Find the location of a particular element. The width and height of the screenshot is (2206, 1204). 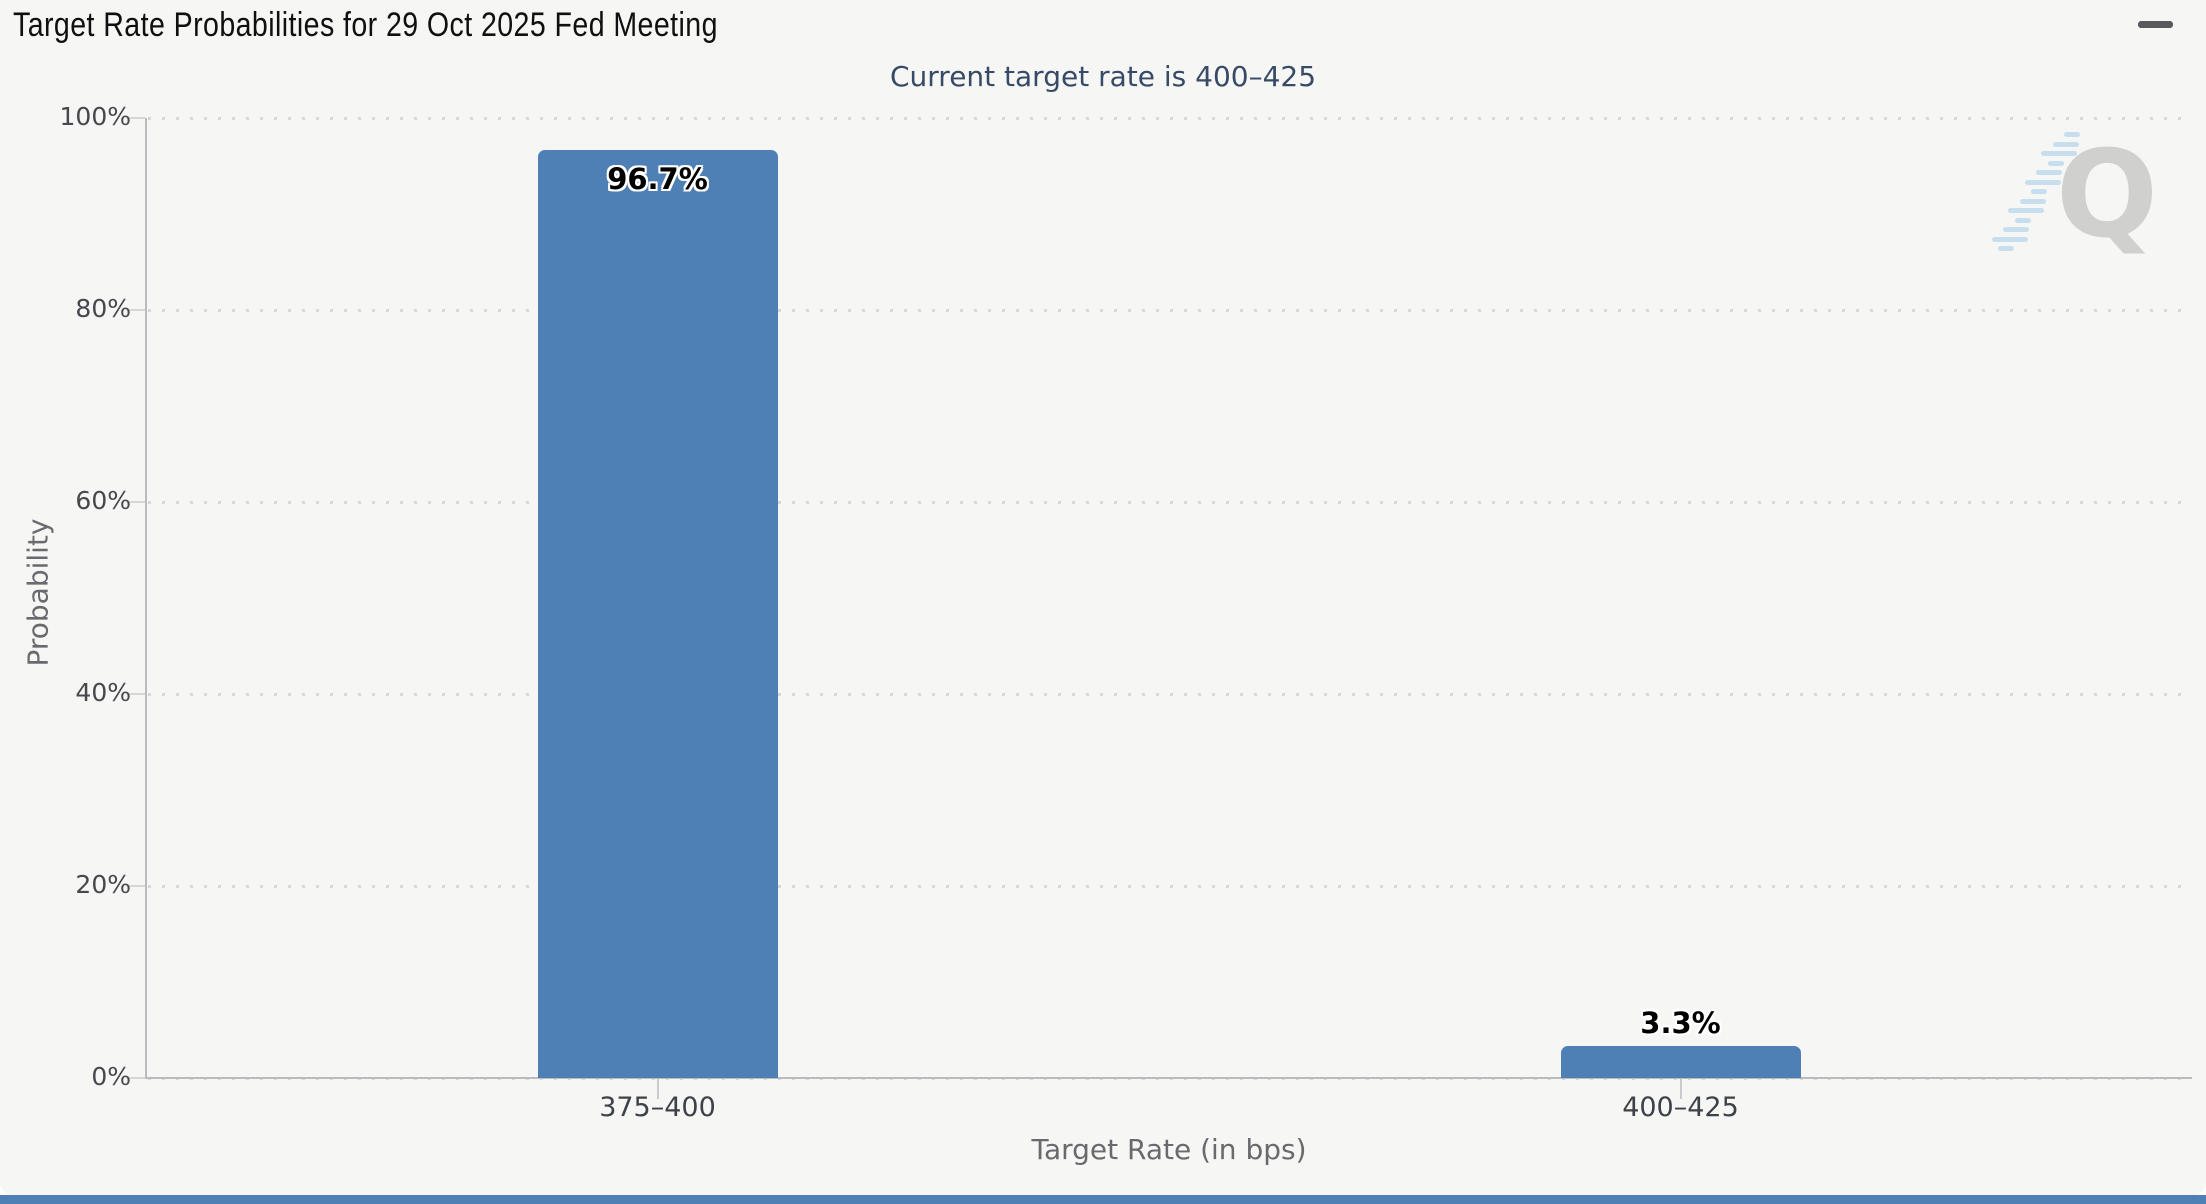

gridline-60% is located at coordinates (1170, 502).